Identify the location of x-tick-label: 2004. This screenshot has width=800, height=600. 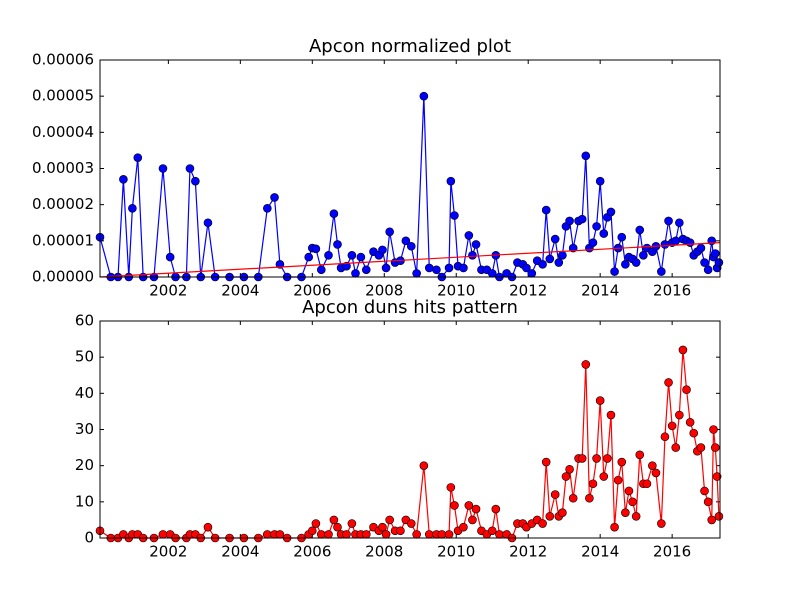
(240, 291).